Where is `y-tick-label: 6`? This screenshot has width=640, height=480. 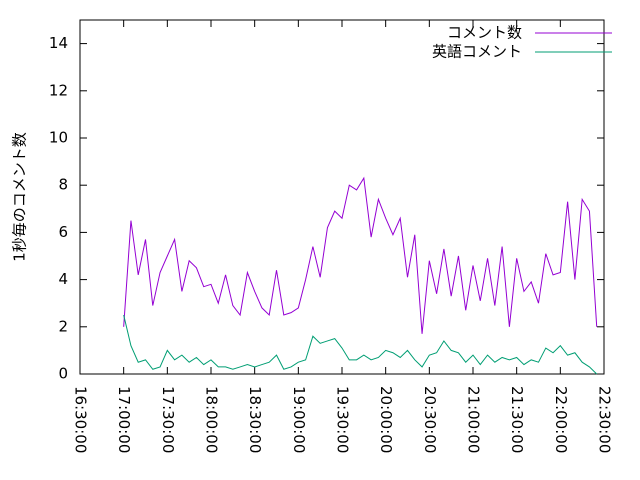 y-tick-label: 6 is located at coordinates (63, 232).